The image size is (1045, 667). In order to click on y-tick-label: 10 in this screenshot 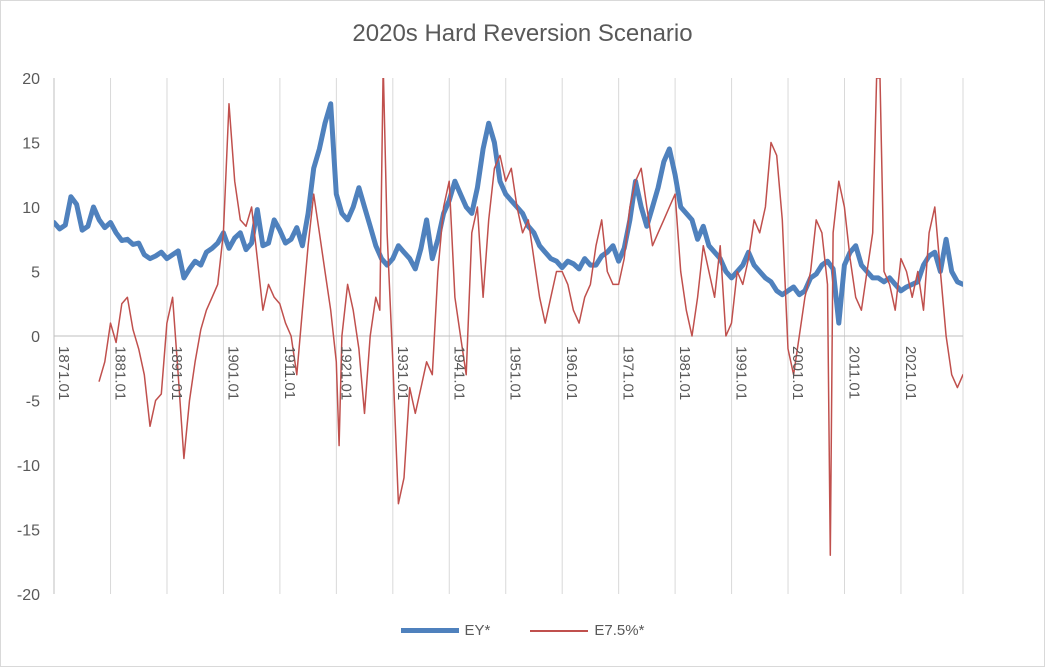, I will do `click(31, 208)`.